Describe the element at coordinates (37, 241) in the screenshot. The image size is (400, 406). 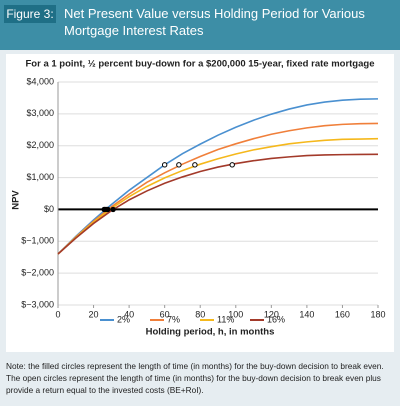
I see `y-tick-label: $−1,000` at that location.